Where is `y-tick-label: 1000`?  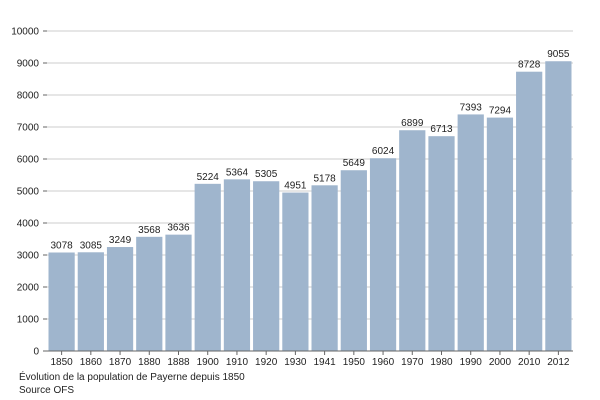
y-tick-label: 1000 is located at coordinates (28, 320).